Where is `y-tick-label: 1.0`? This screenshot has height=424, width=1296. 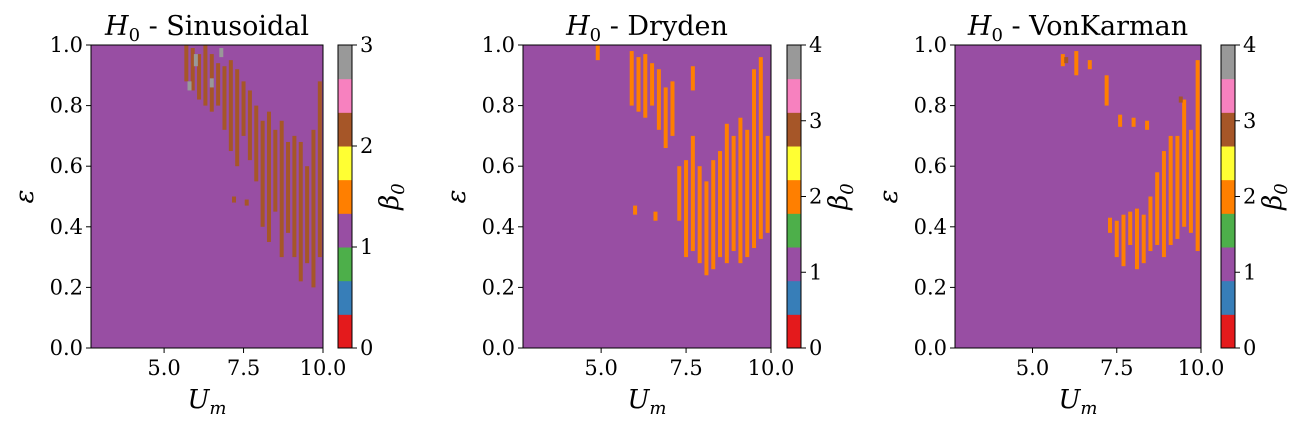
y-tick-label: 1.0 is located at coordinates (66, 45).